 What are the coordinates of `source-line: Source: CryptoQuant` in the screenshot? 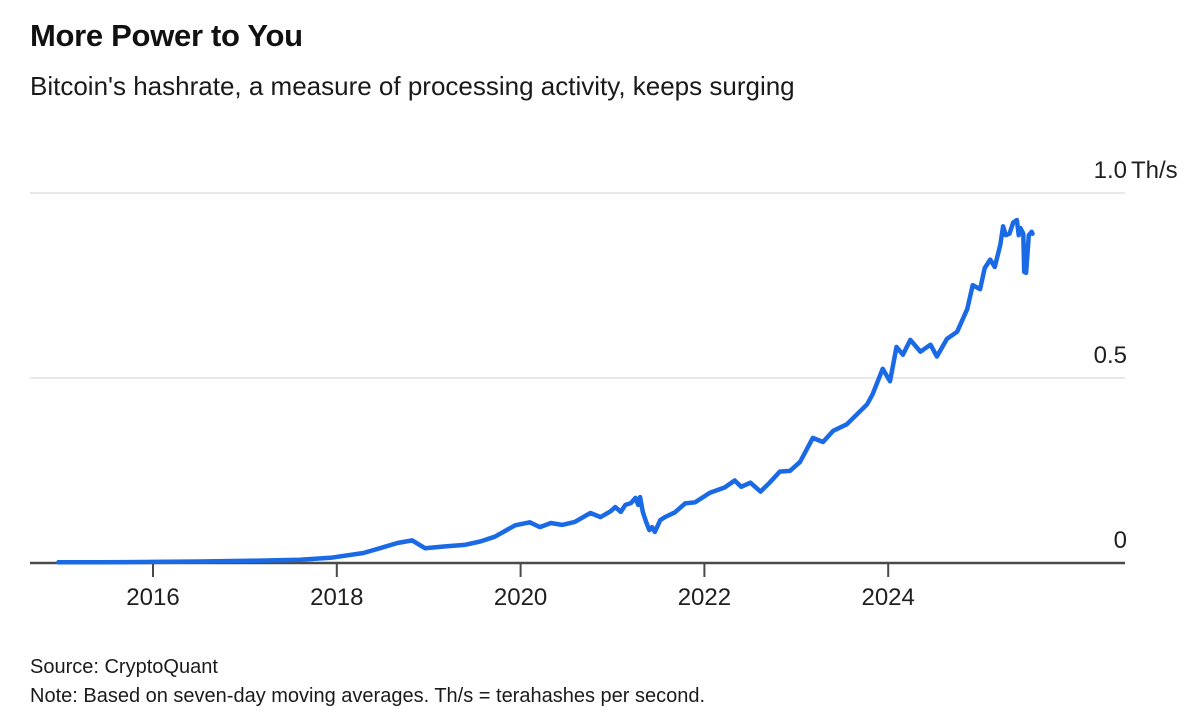 It's located at (124, 667).